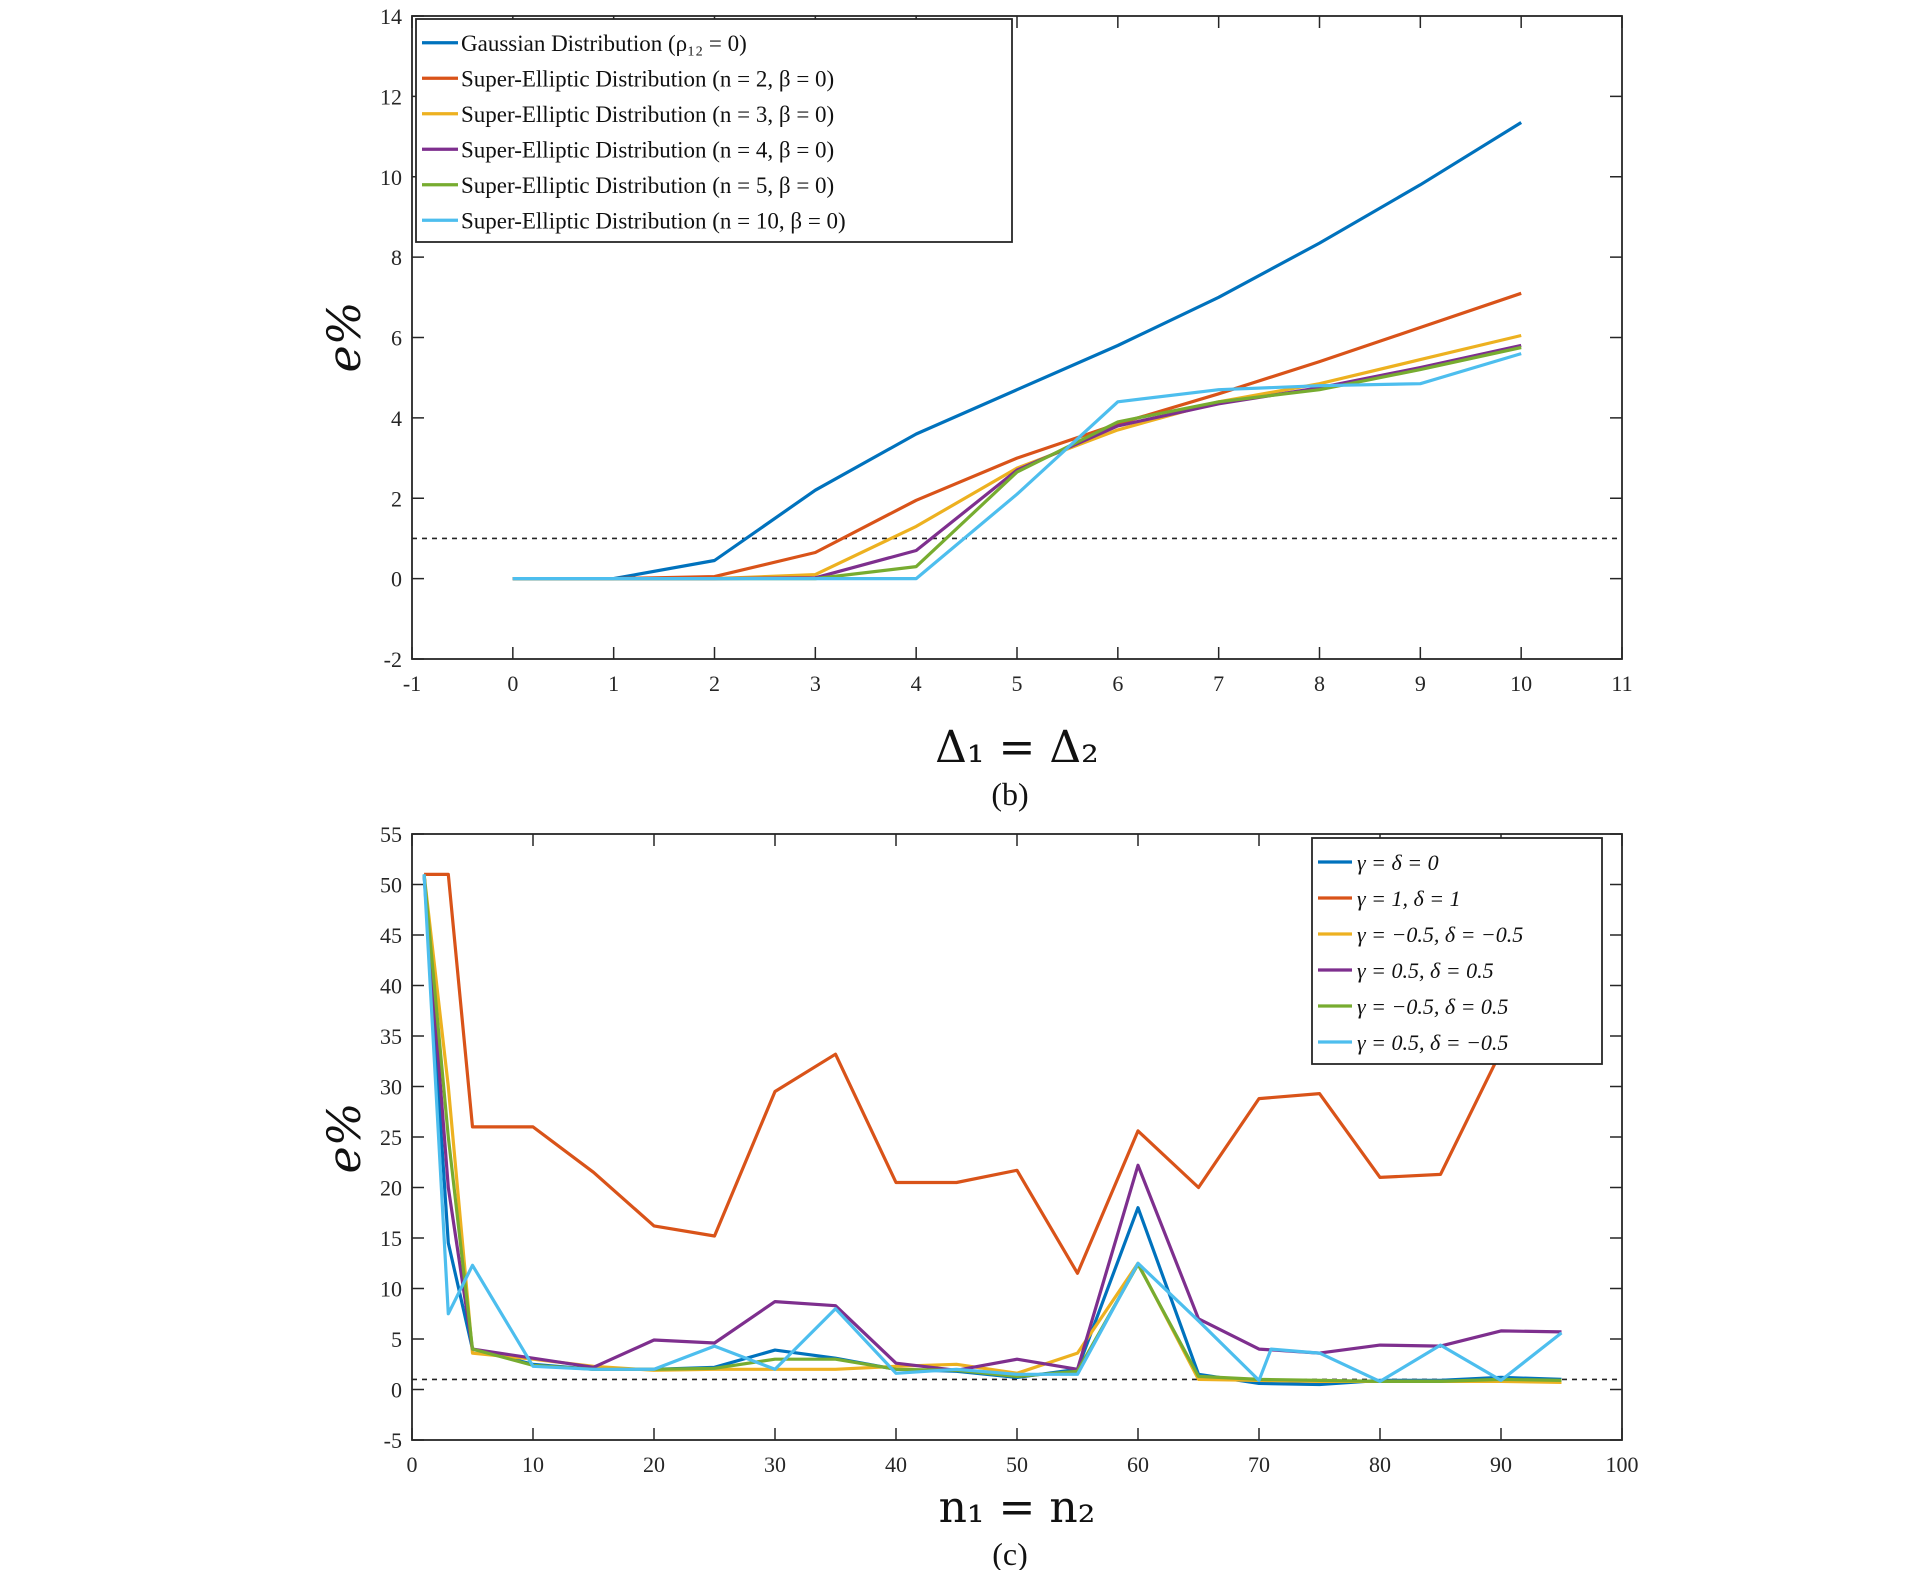 The image size is (1930, 1570). Describe the element at coordinates (412, 683) in the screenshot. I see `x-tick-label: -1` at that location.